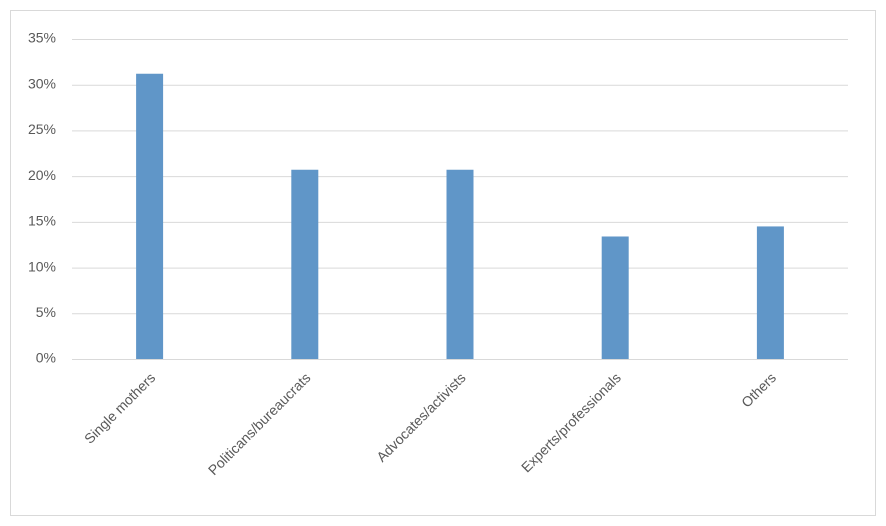 The image size is (886, 526). What do you see at coordinates (42, 129) in the screenshot?
I see `y-tick-label: 25%` at bounding box center [42, 129].